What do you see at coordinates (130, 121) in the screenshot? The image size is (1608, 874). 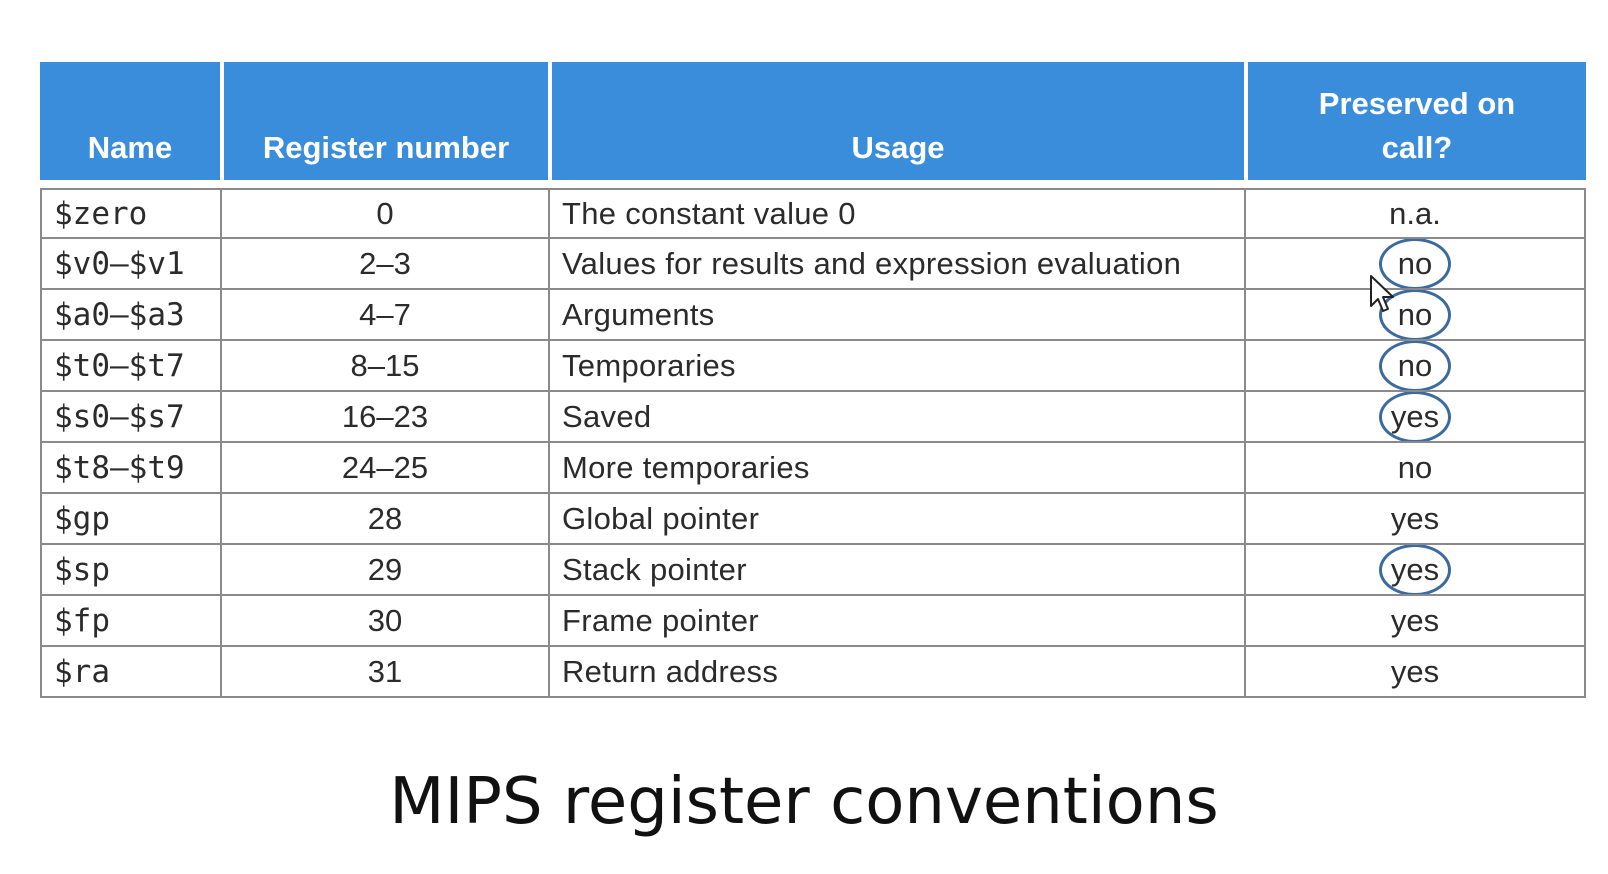 I see `header-name: Name` at bounding box center [130, 121].